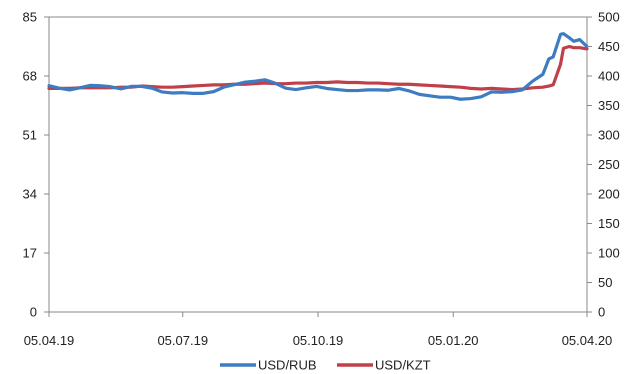 This screenshot has width=644, height=374. What do you see at coordinates (30, 76) in the screenshot?
I see `left-tick-label: 68` at bounding box center [30, 76].